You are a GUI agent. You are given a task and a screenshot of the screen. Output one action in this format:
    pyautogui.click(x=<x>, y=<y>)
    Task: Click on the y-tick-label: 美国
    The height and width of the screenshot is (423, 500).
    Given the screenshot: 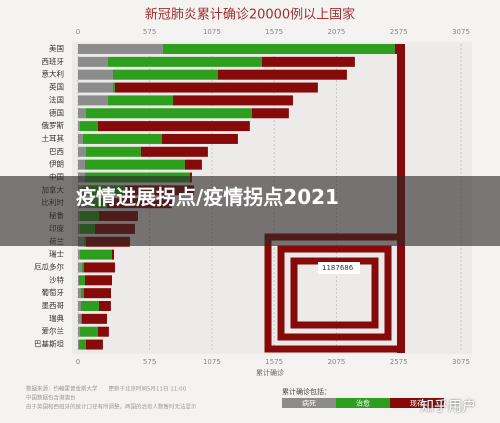 What is the action you would take?
    pyautogui.click(x=56, y=48)
    